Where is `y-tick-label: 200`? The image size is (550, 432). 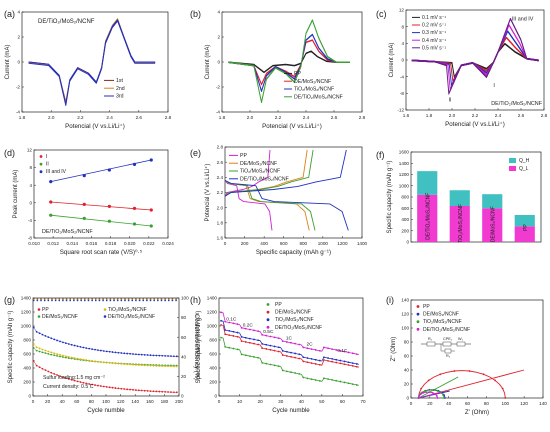
y-tick-label: 200 is located at coordinates (405, 230).